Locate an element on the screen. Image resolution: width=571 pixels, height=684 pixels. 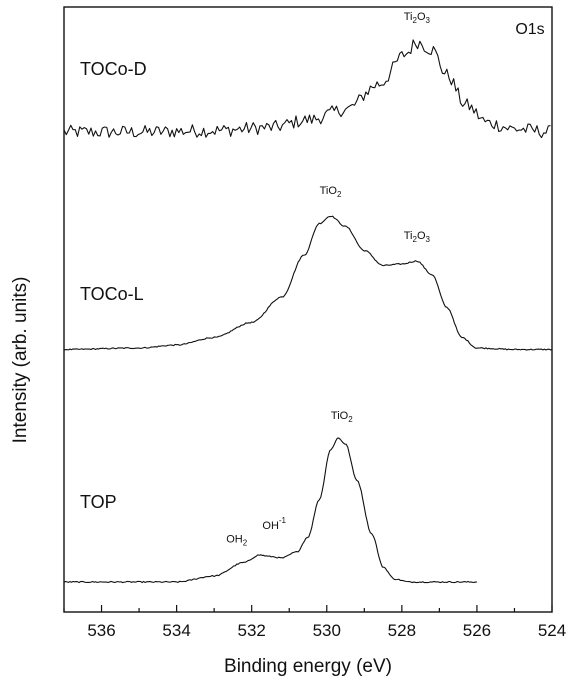
x-tick-label: 534 is located at coordinates (176, 630).